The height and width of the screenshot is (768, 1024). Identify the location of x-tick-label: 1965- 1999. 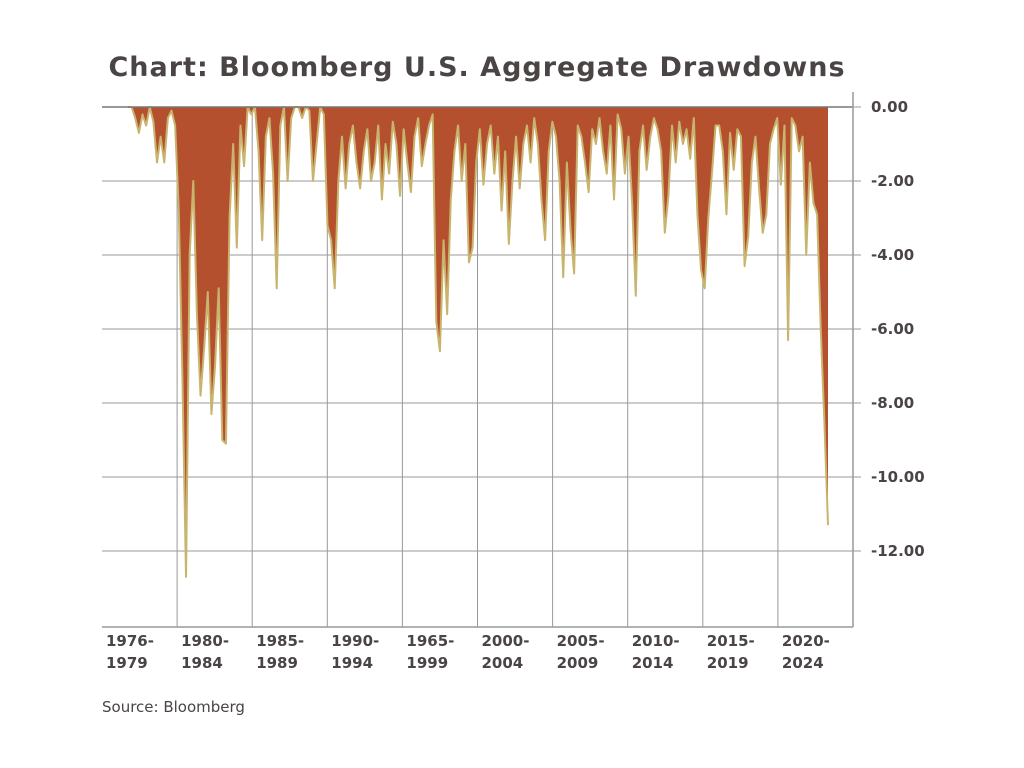
(430, 652).